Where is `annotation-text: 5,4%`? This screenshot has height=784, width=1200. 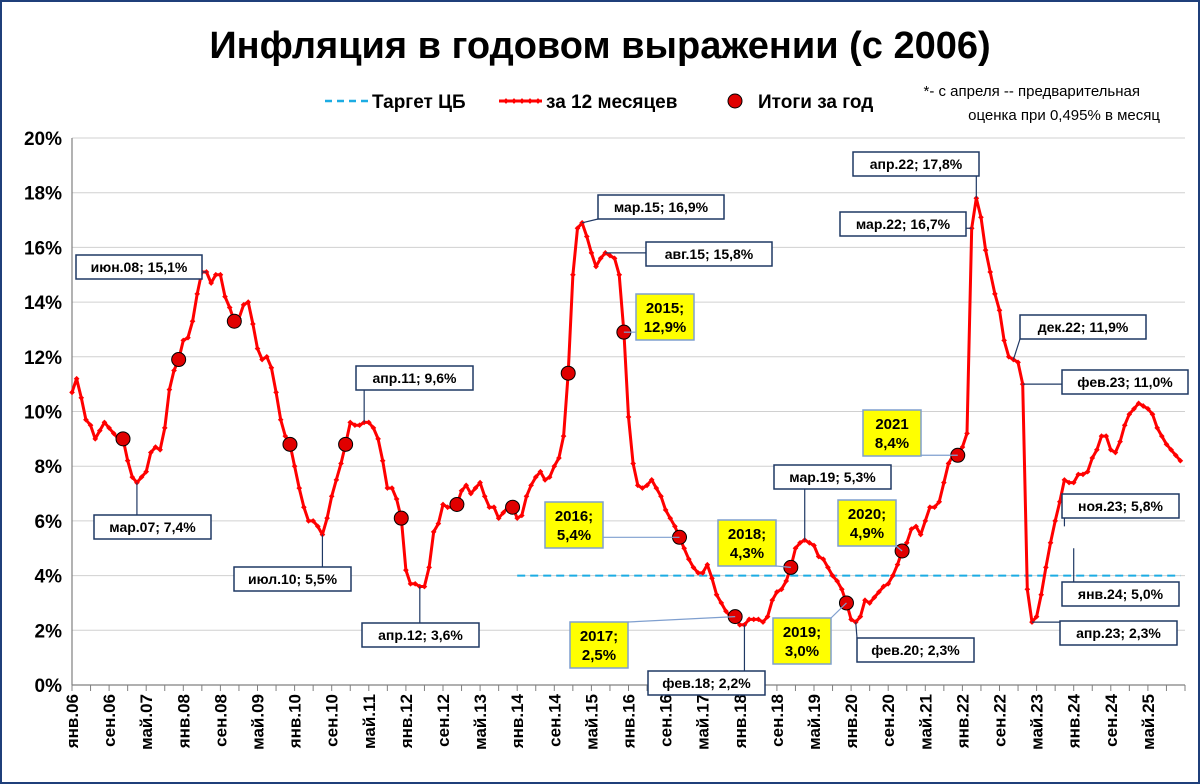
annotation-text: 5,4% is located at coordinates (574, 535).